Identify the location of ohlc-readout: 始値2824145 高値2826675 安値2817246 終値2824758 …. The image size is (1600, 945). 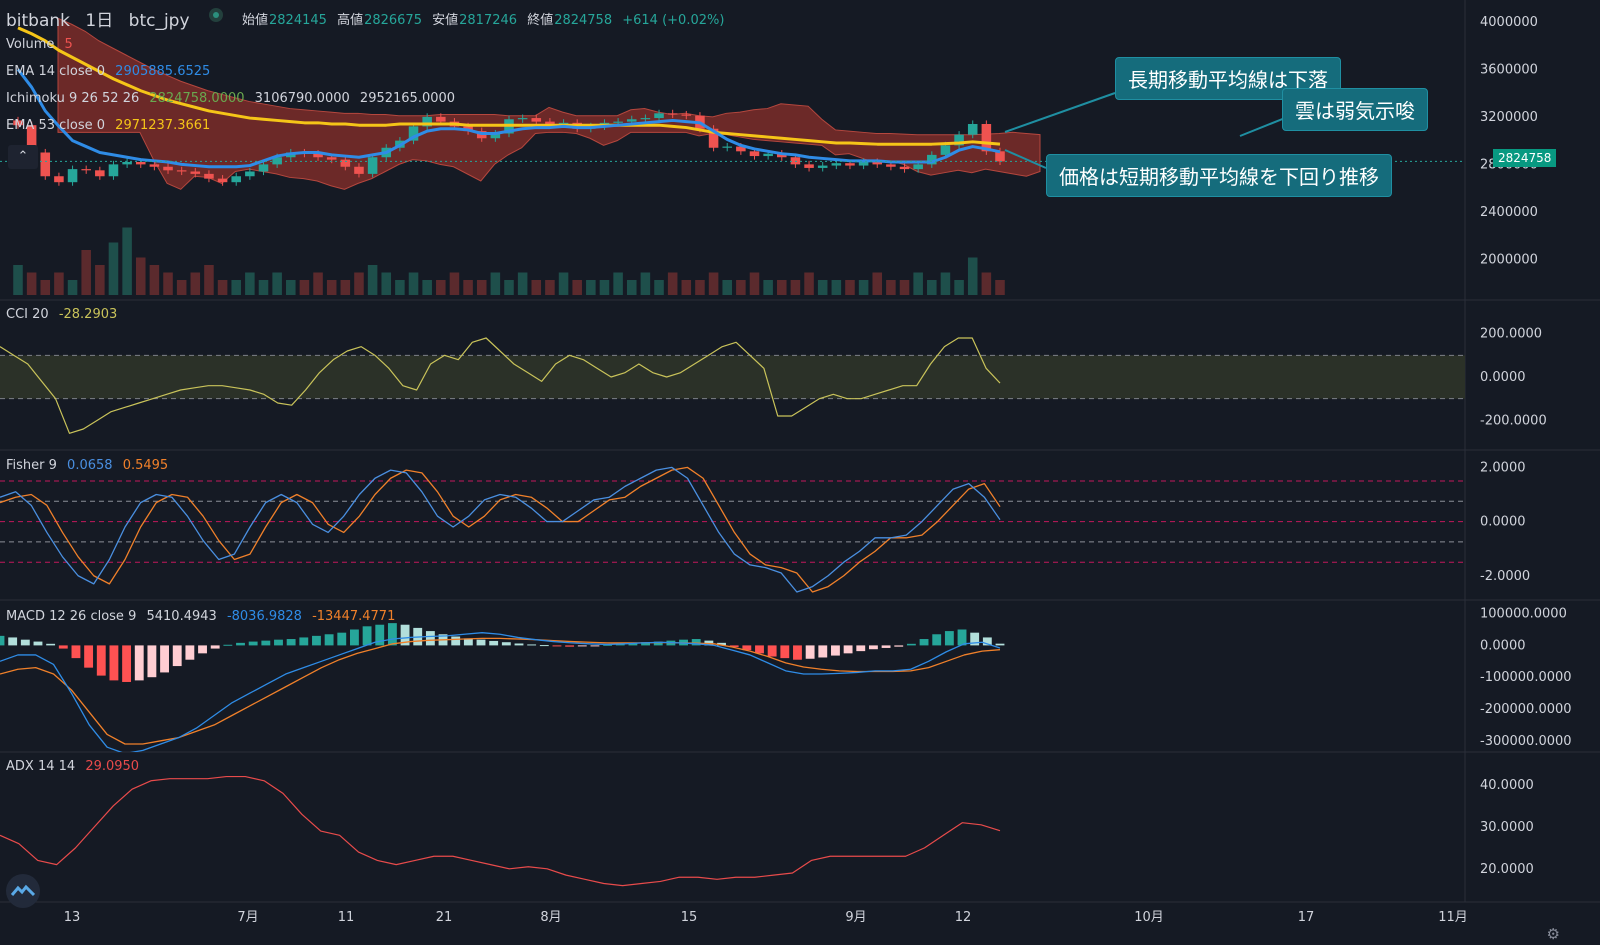
(486, 18).